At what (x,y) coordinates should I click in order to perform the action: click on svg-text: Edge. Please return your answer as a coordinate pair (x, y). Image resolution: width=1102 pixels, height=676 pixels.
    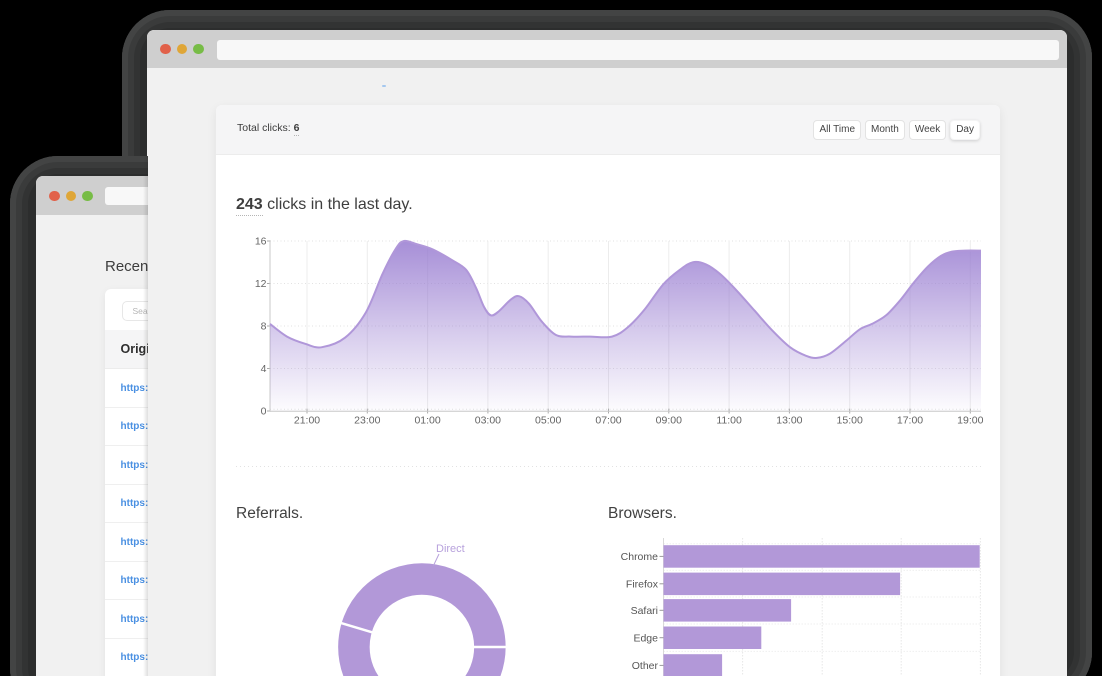
    Looking at the image, I should click on (645, 639).